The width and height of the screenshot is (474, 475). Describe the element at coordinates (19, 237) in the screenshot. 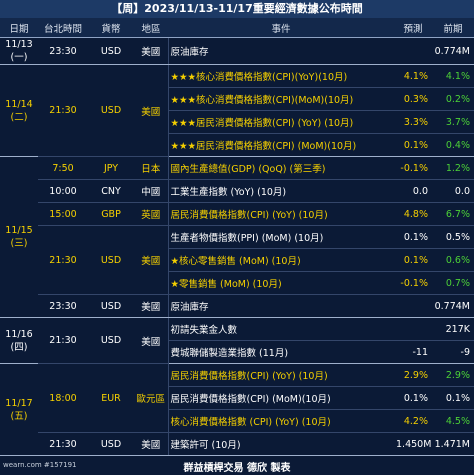

I see `date-cell: 11/15 (三)` at that location.